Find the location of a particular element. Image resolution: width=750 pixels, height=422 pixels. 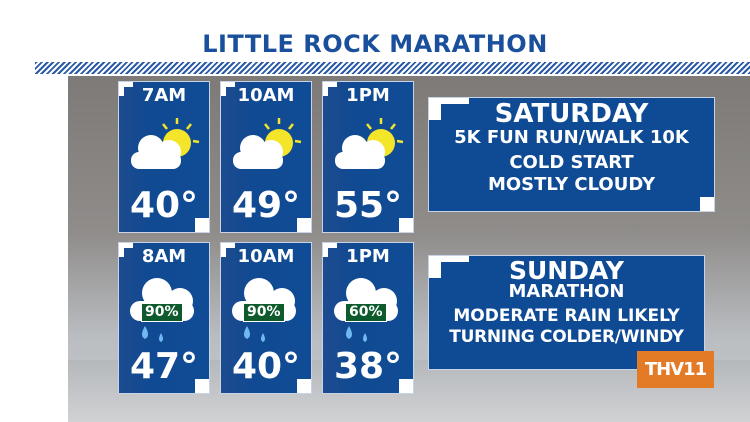

saturday-line: 5K FUN RUN/WALK 10K is located at coordinates (571, 137).